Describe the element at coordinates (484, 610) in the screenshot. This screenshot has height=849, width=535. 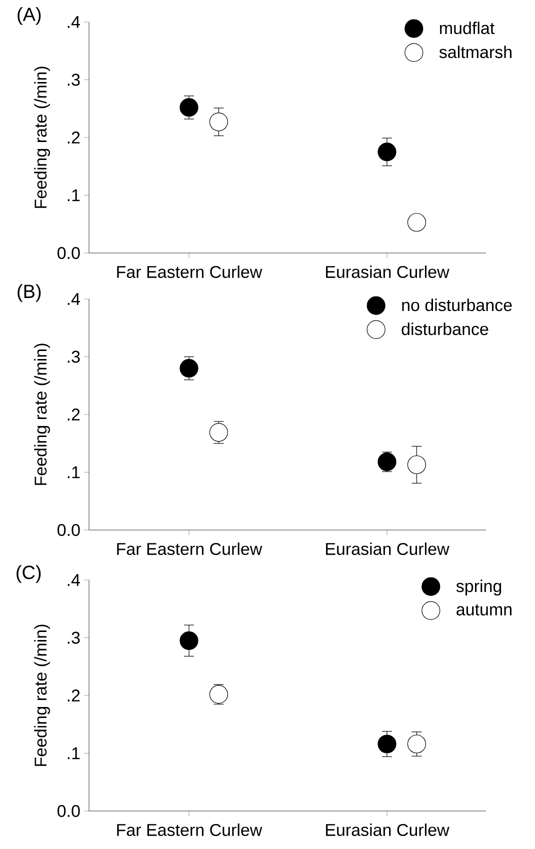
I see `legend-label: autumn` at that location.